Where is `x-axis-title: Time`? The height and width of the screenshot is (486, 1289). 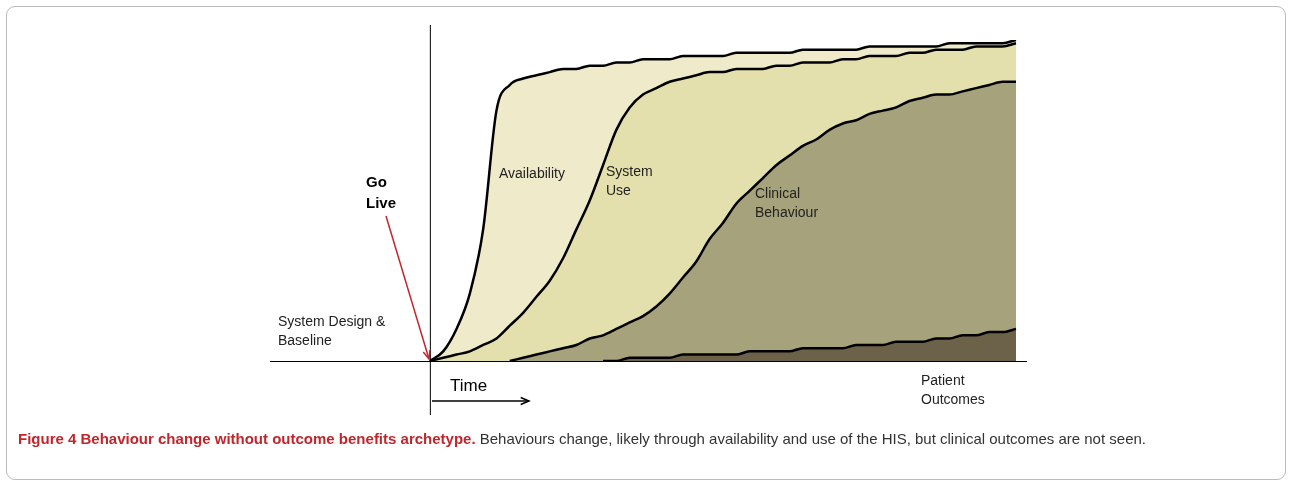 x-axis-title: Time is located at coordinates (469, 385).